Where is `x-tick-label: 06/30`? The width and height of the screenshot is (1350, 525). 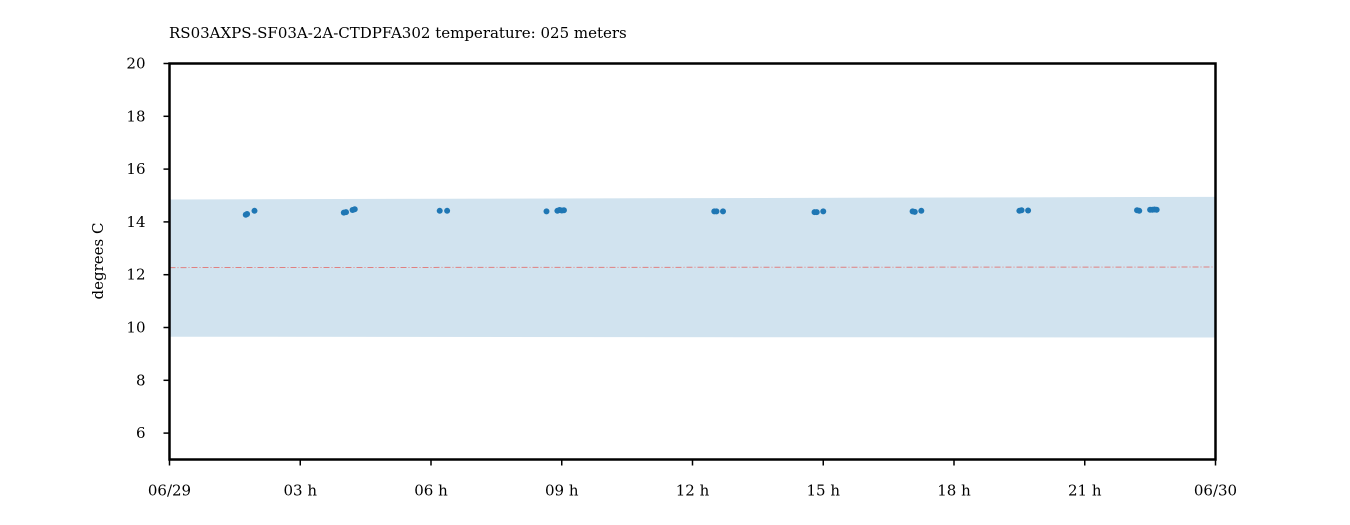 x-tick-label: 06/30 is located at coordinates (1215, 491).